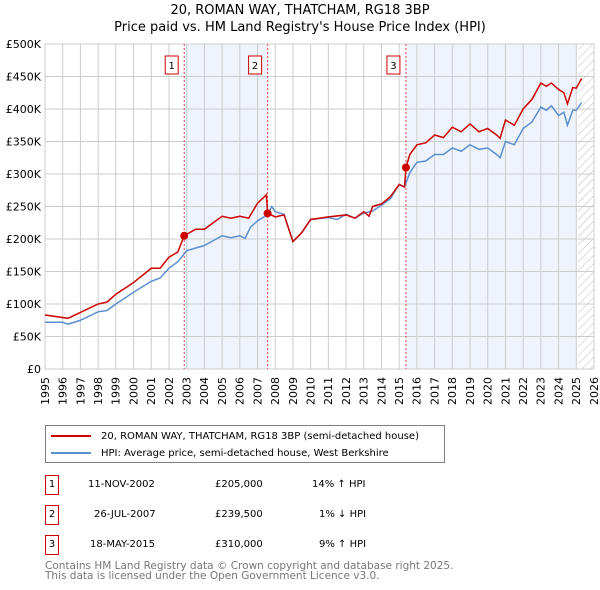 This screenshot has height=590, width=600. I want to click on sale-price: £239,500, so click(239, 514).